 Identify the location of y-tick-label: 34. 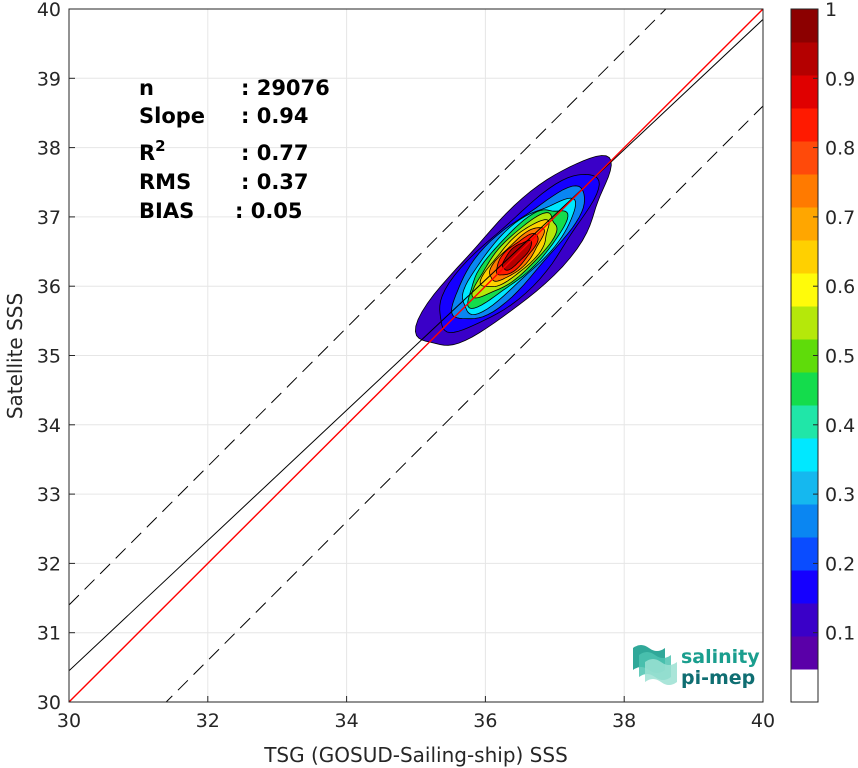
(49, 426).